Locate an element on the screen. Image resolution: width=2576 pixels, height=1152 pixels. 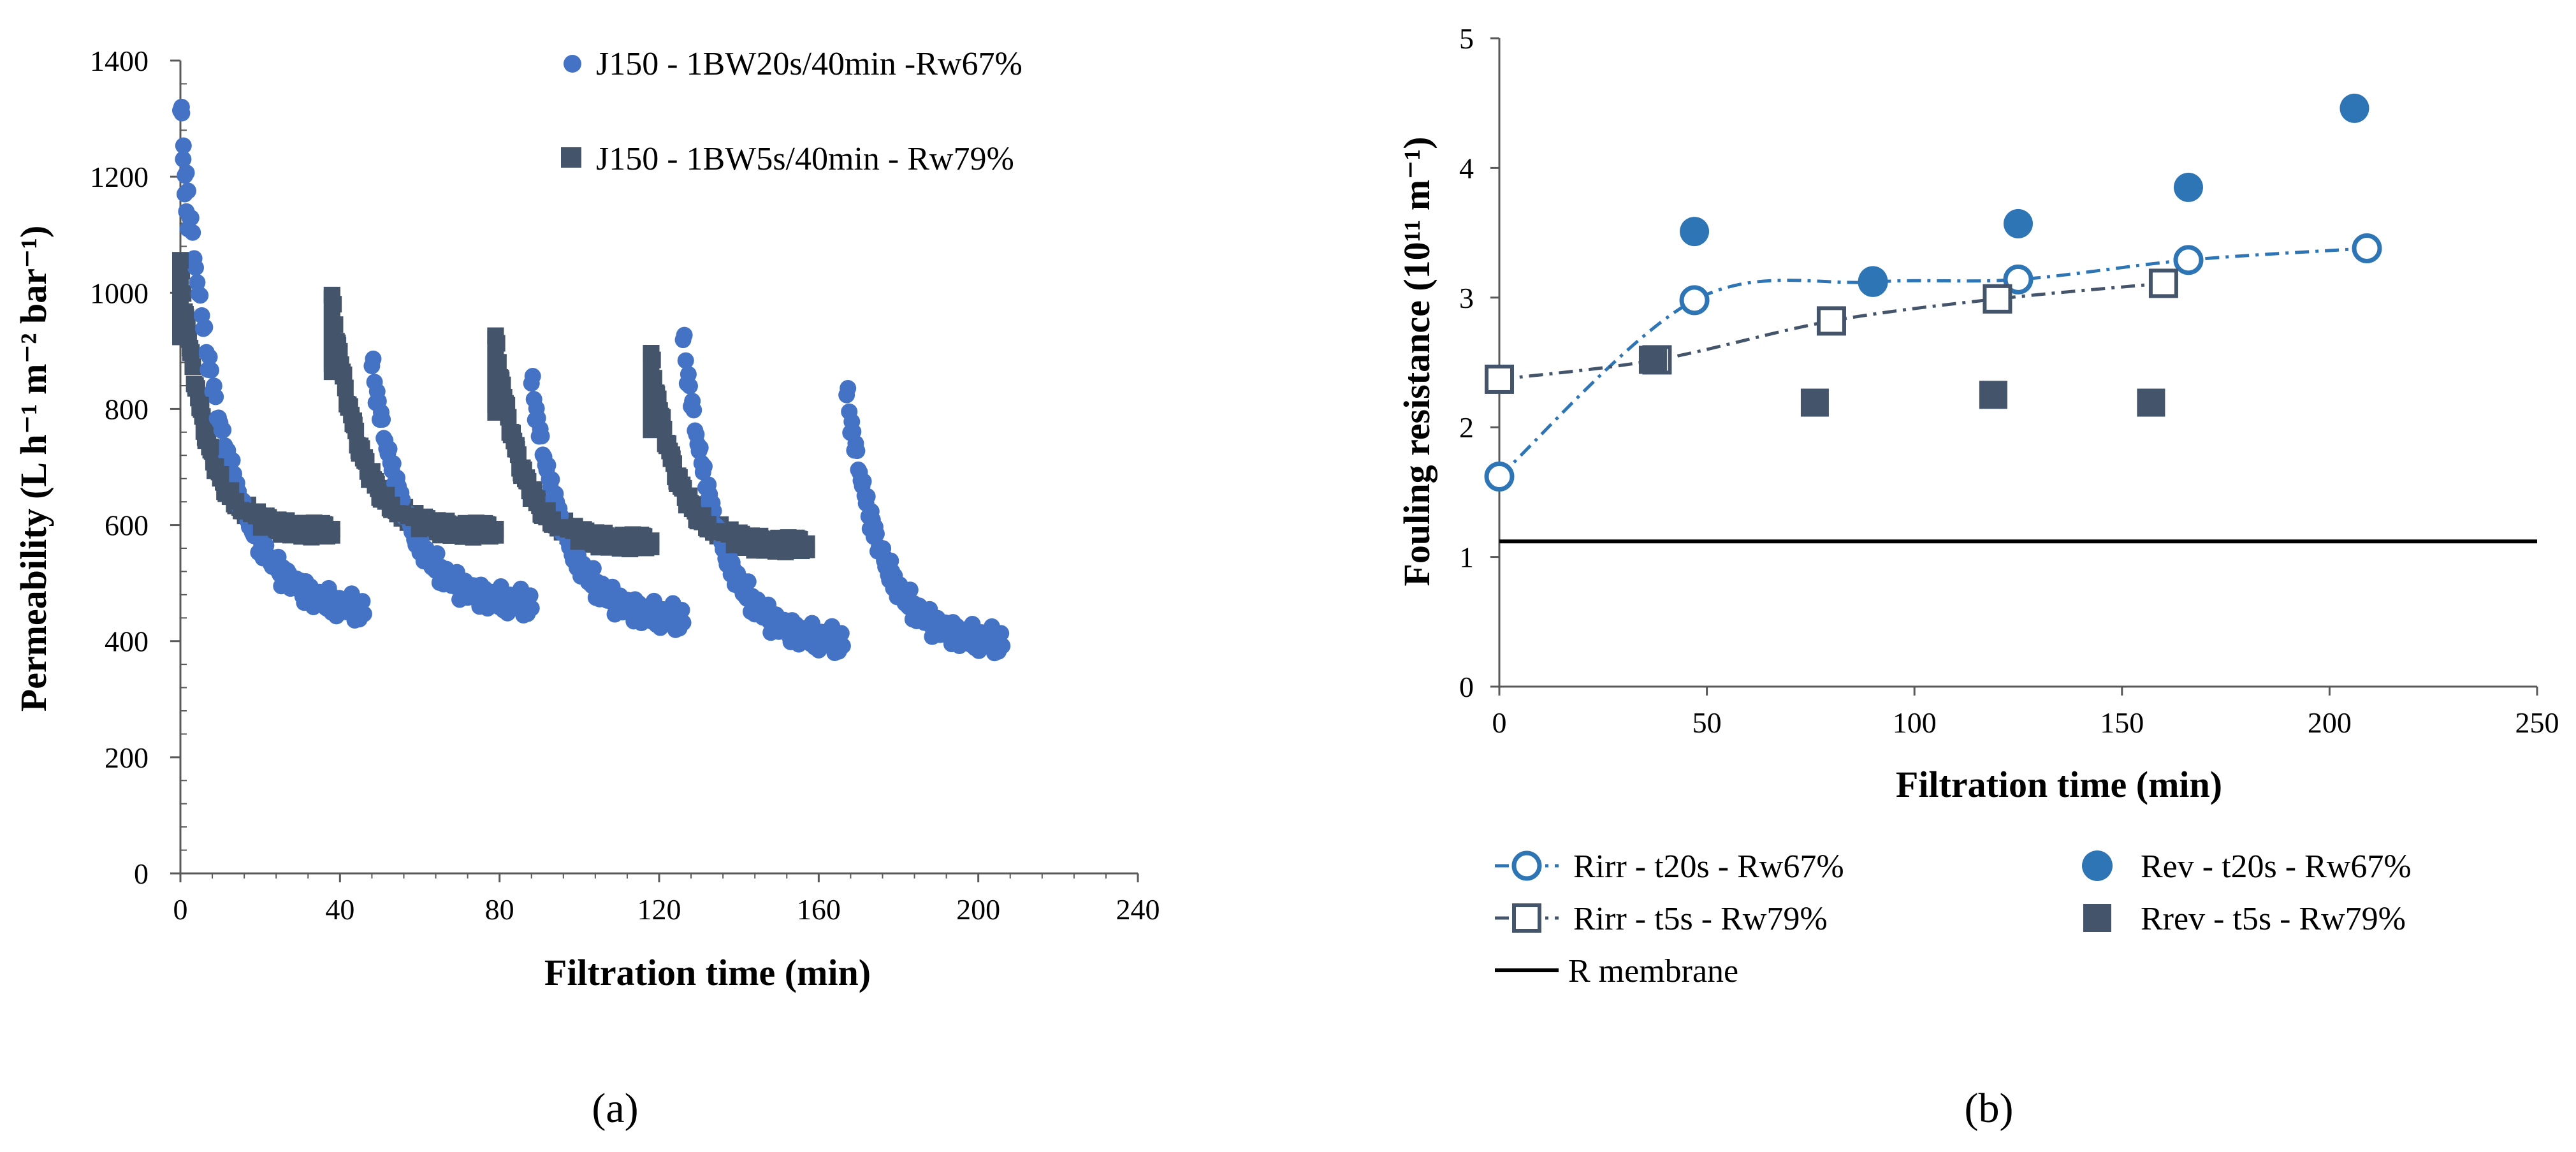
chart-a-x-tick-label: 200 is located at coordinates (978, 909).